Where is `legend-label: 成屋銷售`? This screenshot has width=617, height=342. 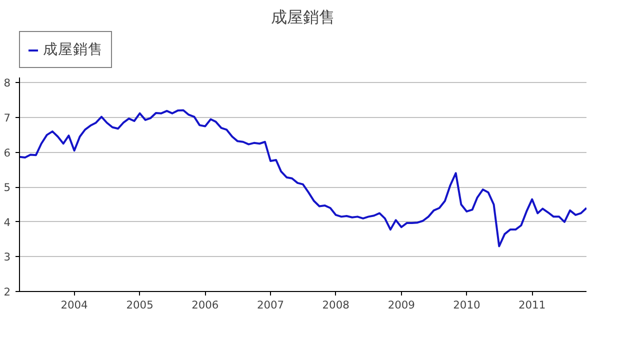
legend-label: 成屋銷售 is located at coordinates (73, 49).